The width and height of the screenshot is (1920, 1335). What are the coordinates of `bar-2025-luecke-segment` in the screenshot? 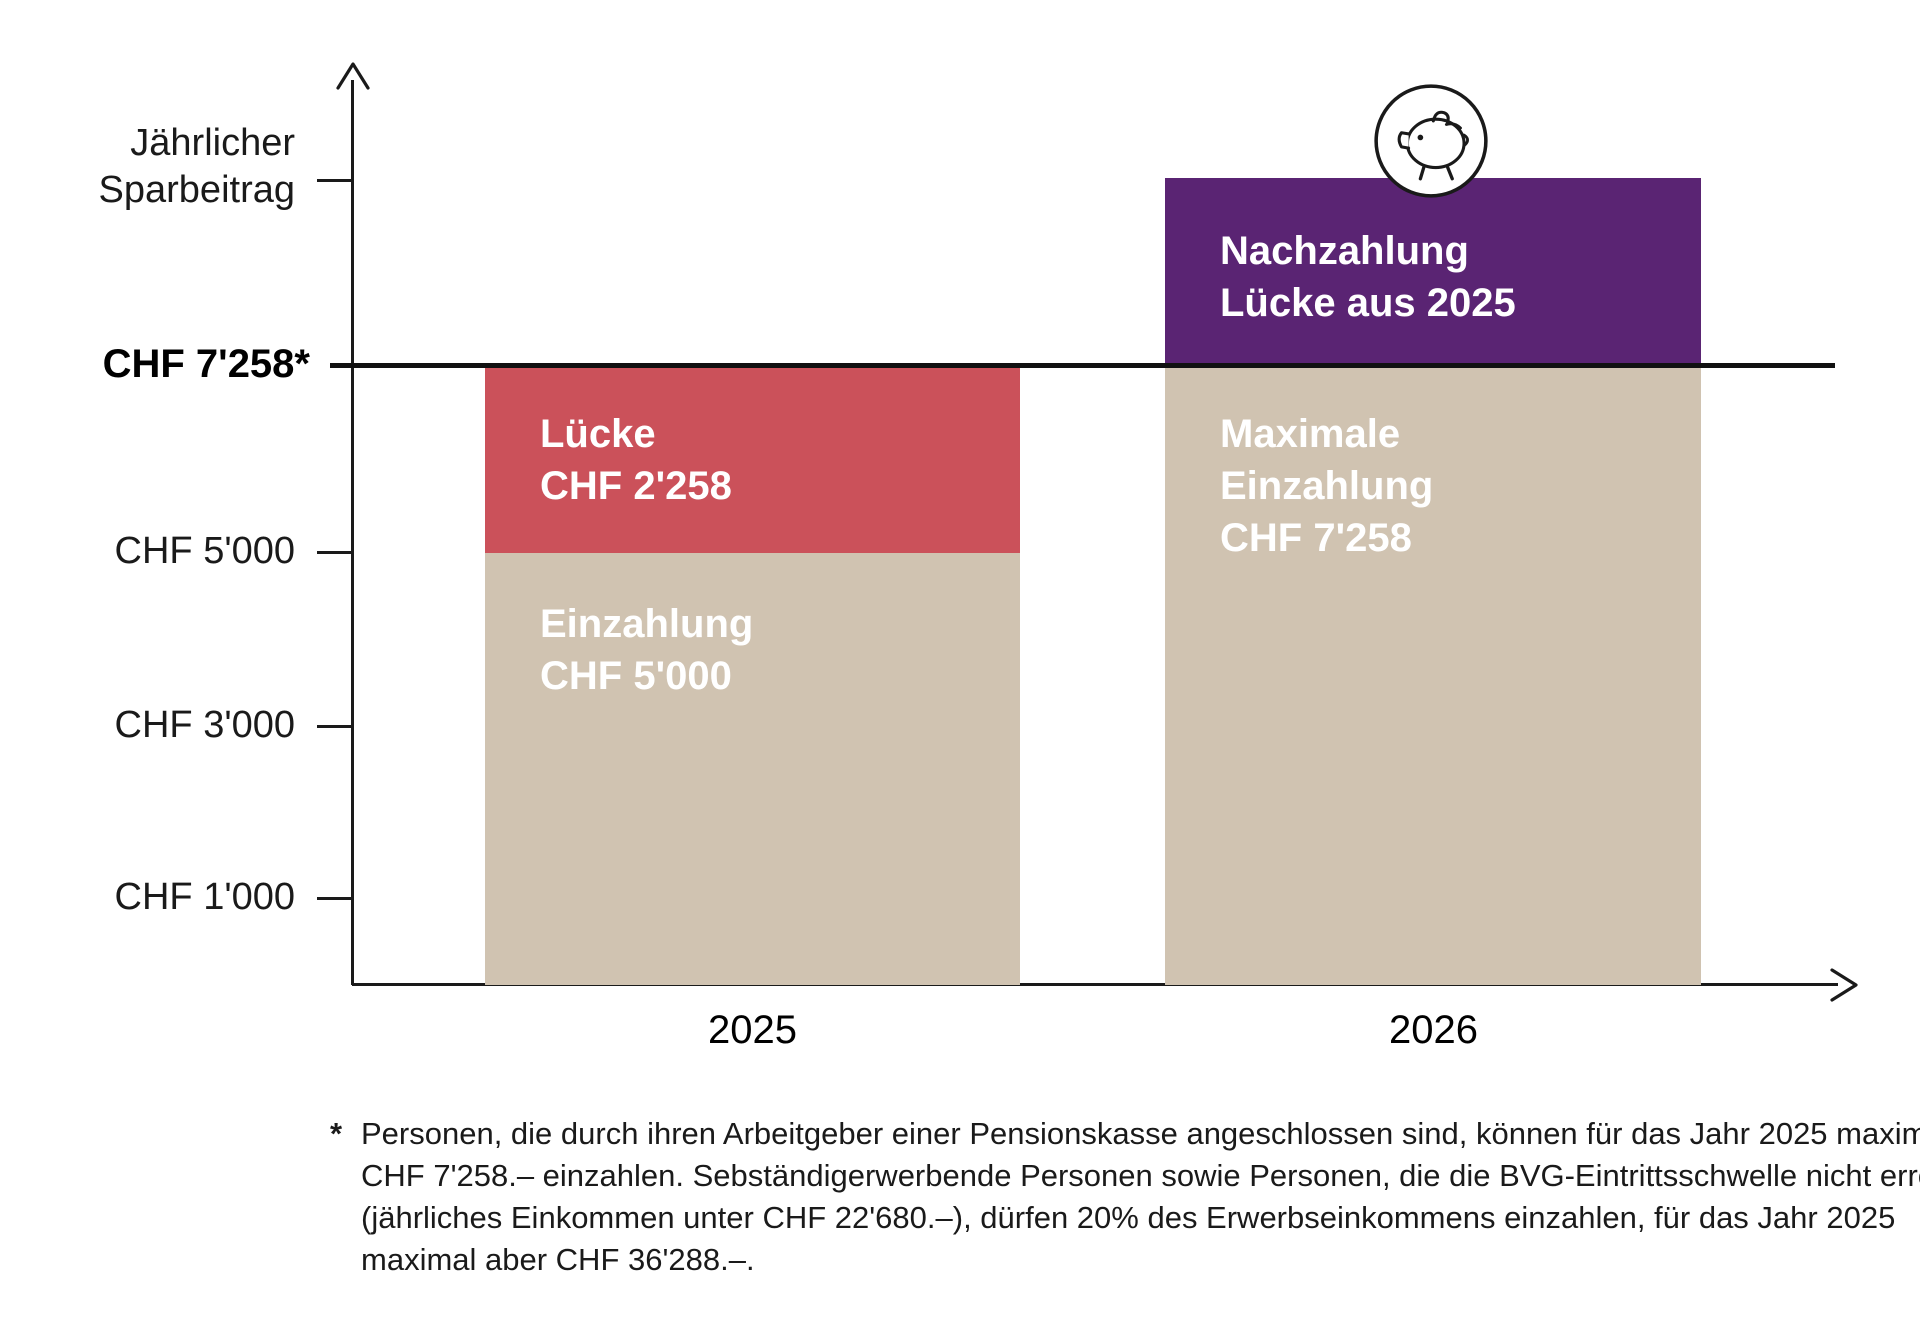 It's located at (752, 459).